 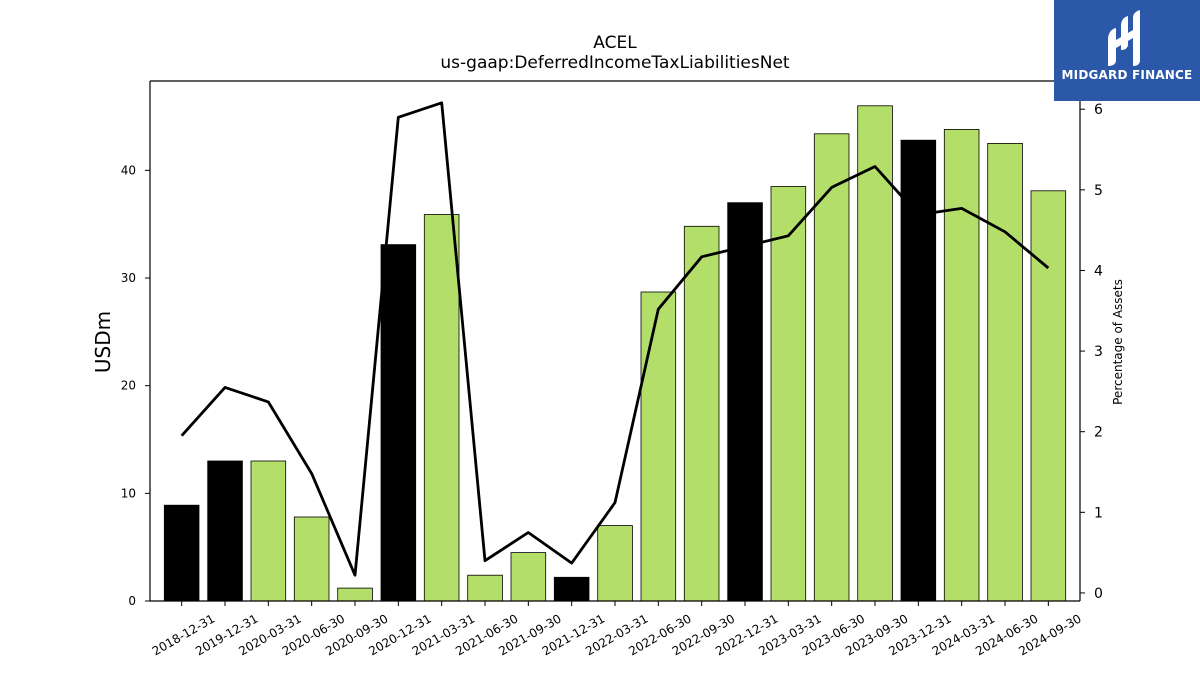 What do you see at coordinates (615, 63) in the screenshot?
I see `chart-subtitle: us-gaap:DeferredIncomeTaxLiabilitiesNet` at bounding box center [615, 63].